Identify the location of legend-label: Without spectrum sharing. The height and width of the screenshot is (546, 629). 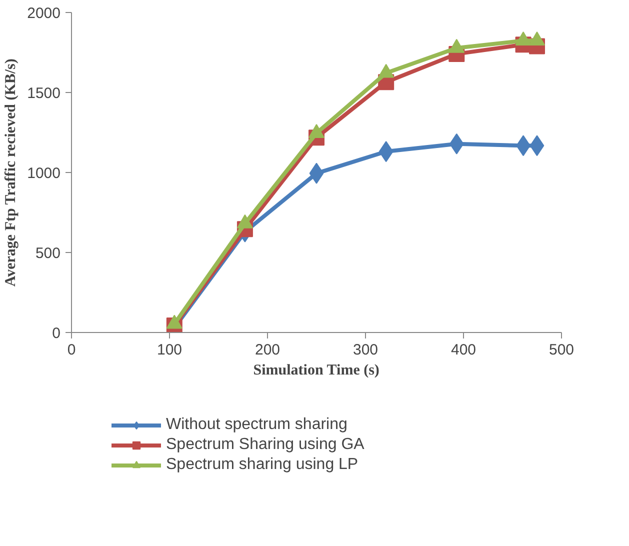
(257, 425).